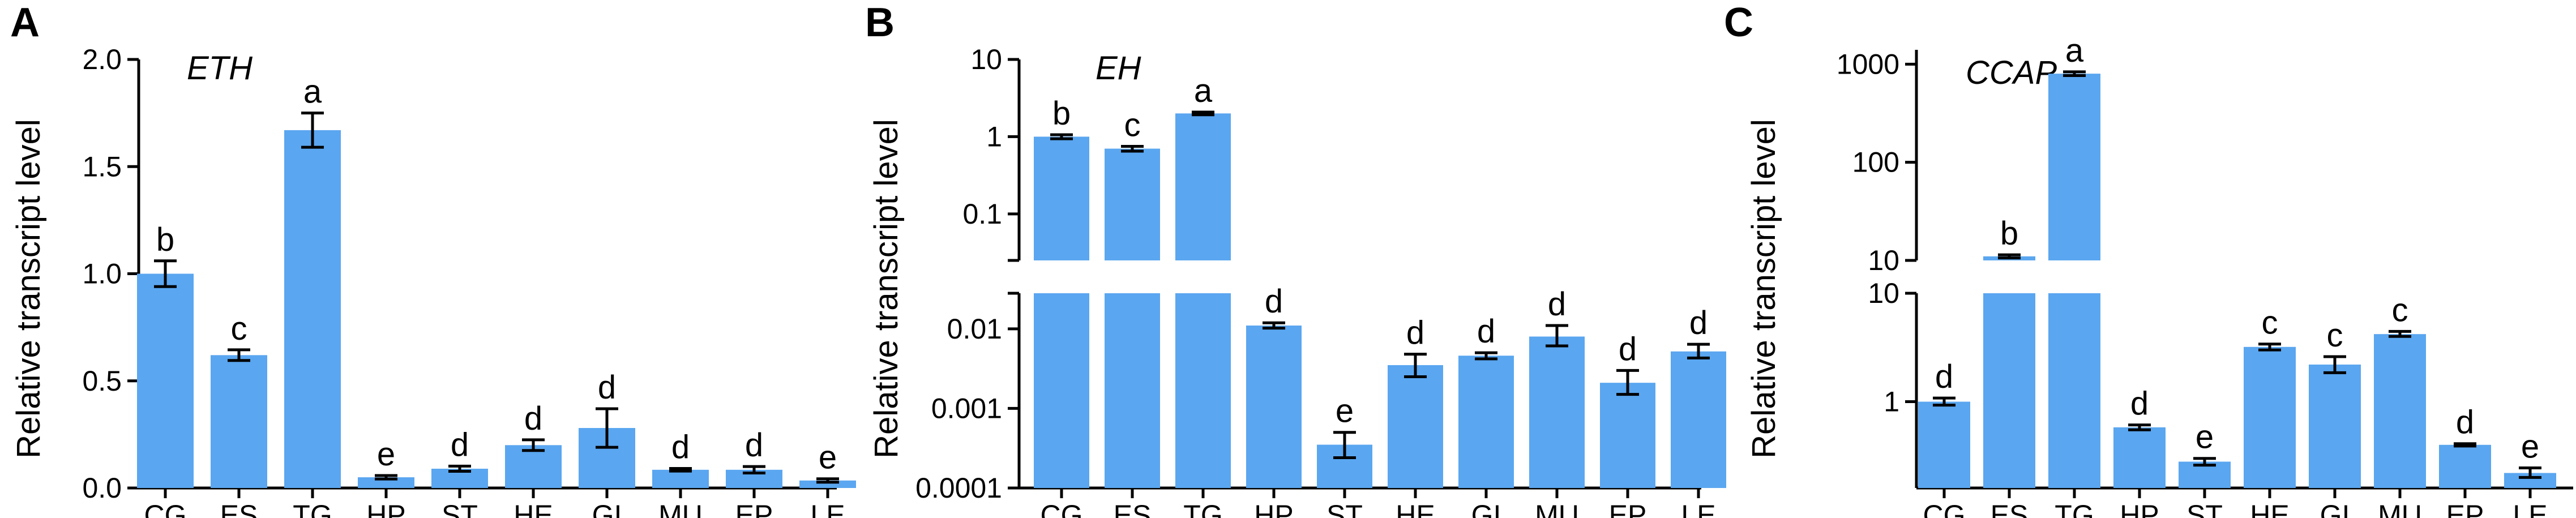 Image resolution: width=2576 pixels, height=518 pixels. Describe the element at coordinates (1203, 113) in the screenshot. I see `error-bar-b-tg` at that location.